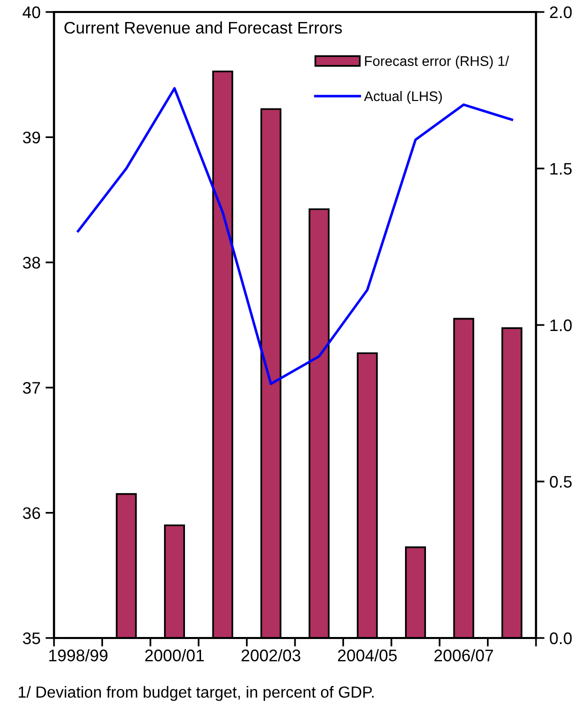  I want to click on y2-tick-label: 0.0, so click(561, 638).